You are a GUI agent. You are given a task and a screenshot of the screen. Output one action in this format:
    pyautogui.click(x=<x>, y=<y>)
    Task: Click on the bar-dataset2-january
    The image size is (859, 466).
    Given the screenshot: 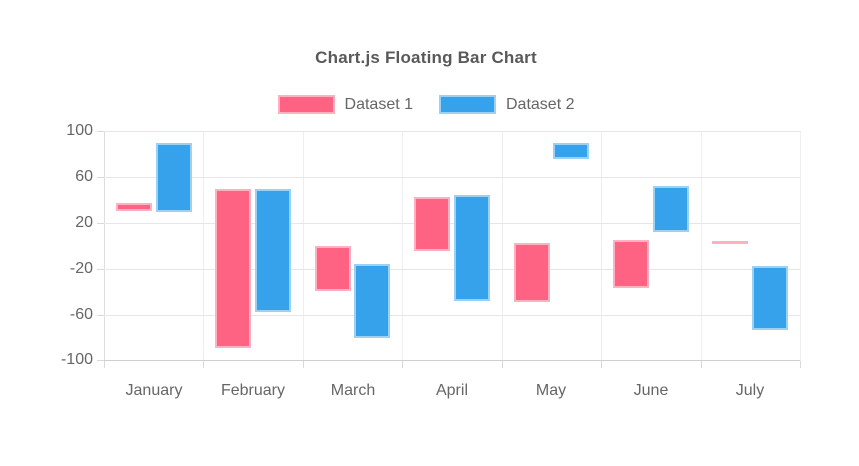 What is the action you would take?
    pyautogui.click(x=174, y=177)
    